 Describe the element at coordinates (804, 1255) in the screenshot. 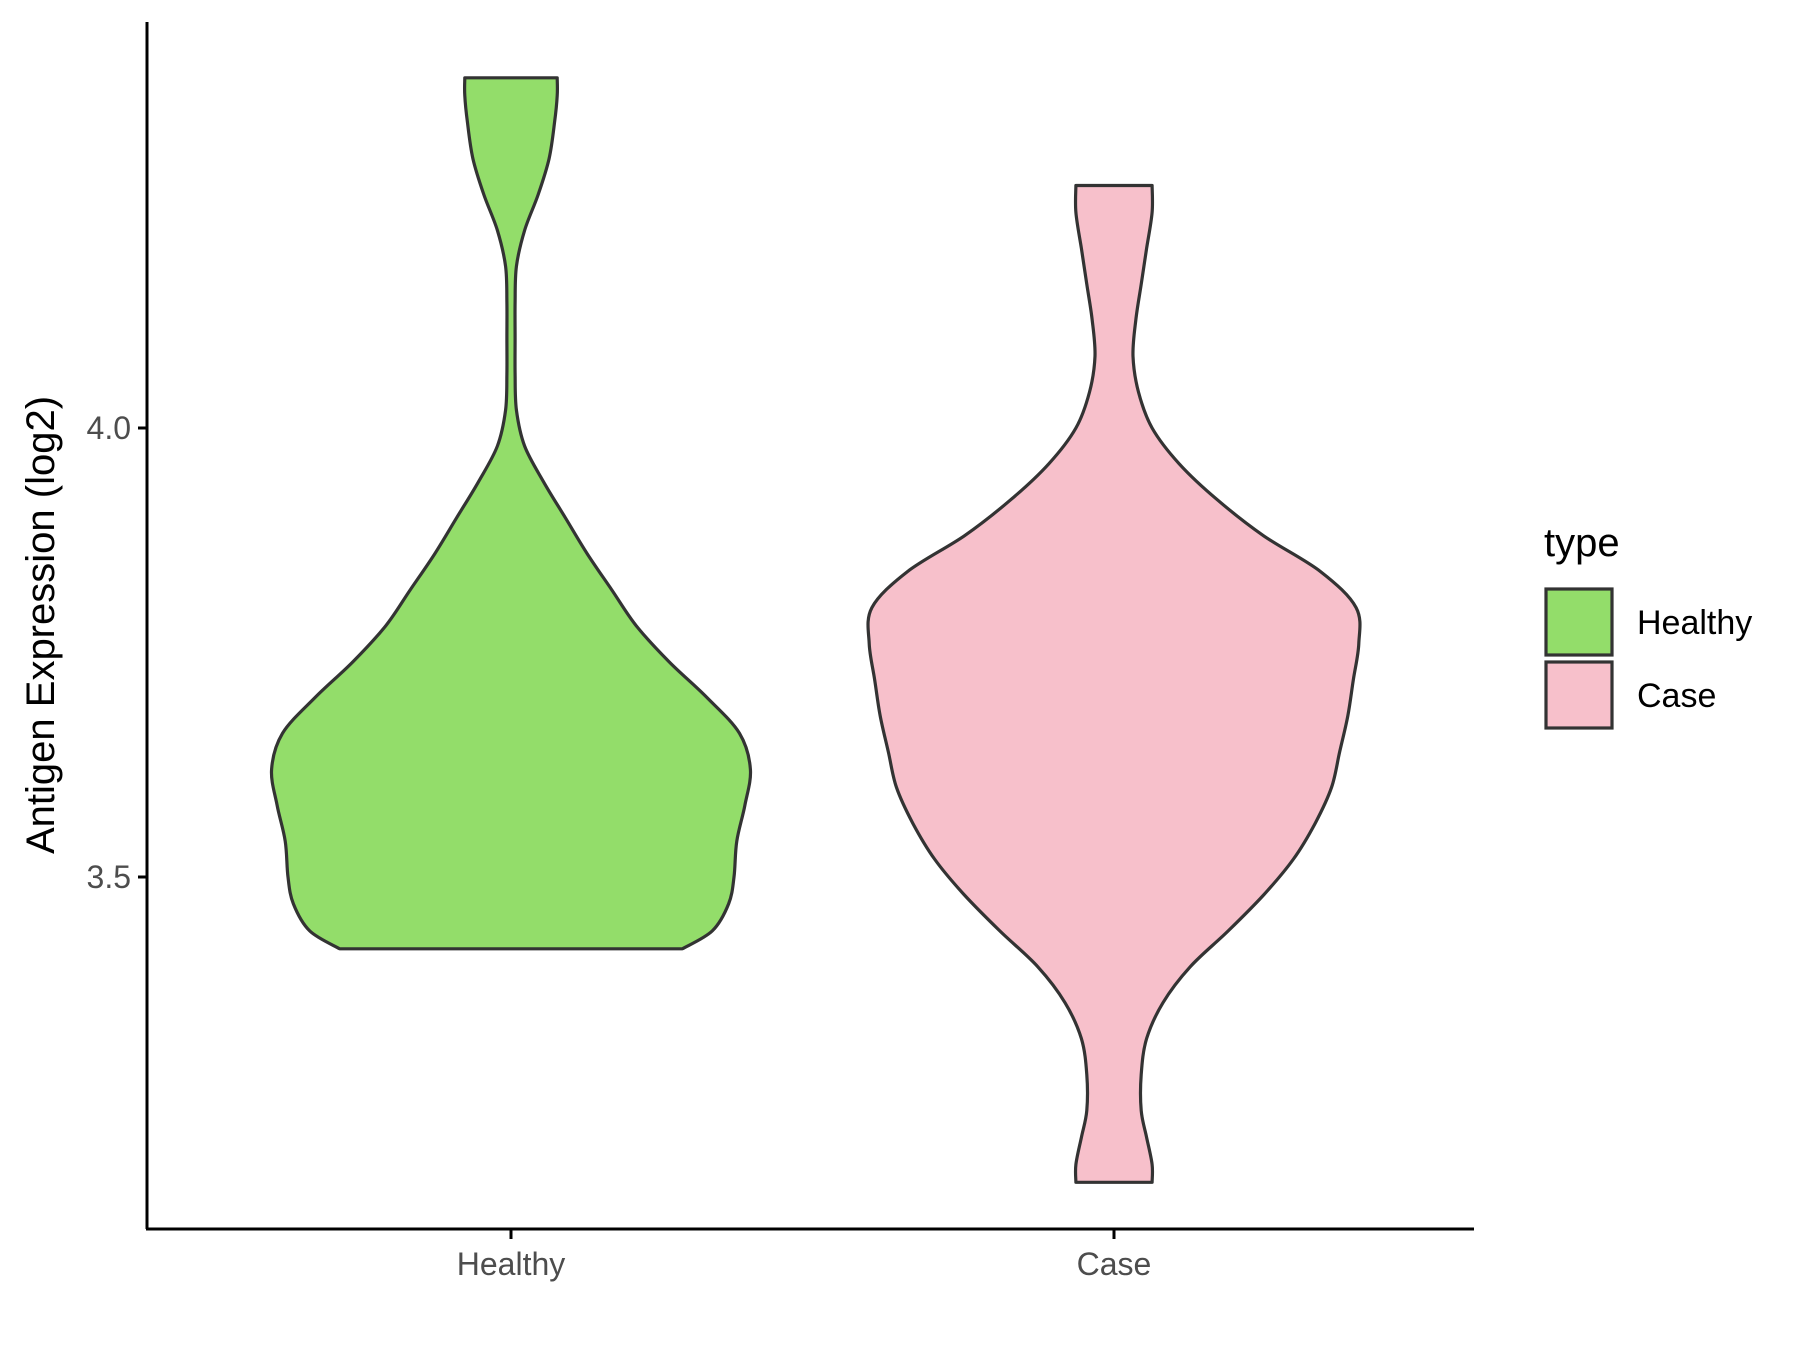

I see `x-axis-ticks: Healthy Case` at that location.